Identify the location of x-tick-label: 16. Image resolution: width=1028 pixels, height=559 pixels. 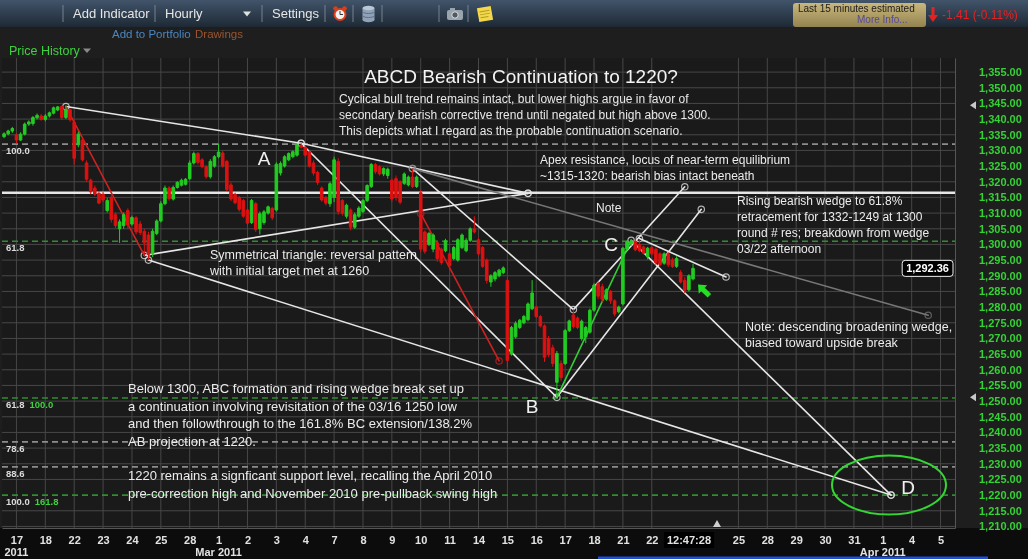
(536, 539).